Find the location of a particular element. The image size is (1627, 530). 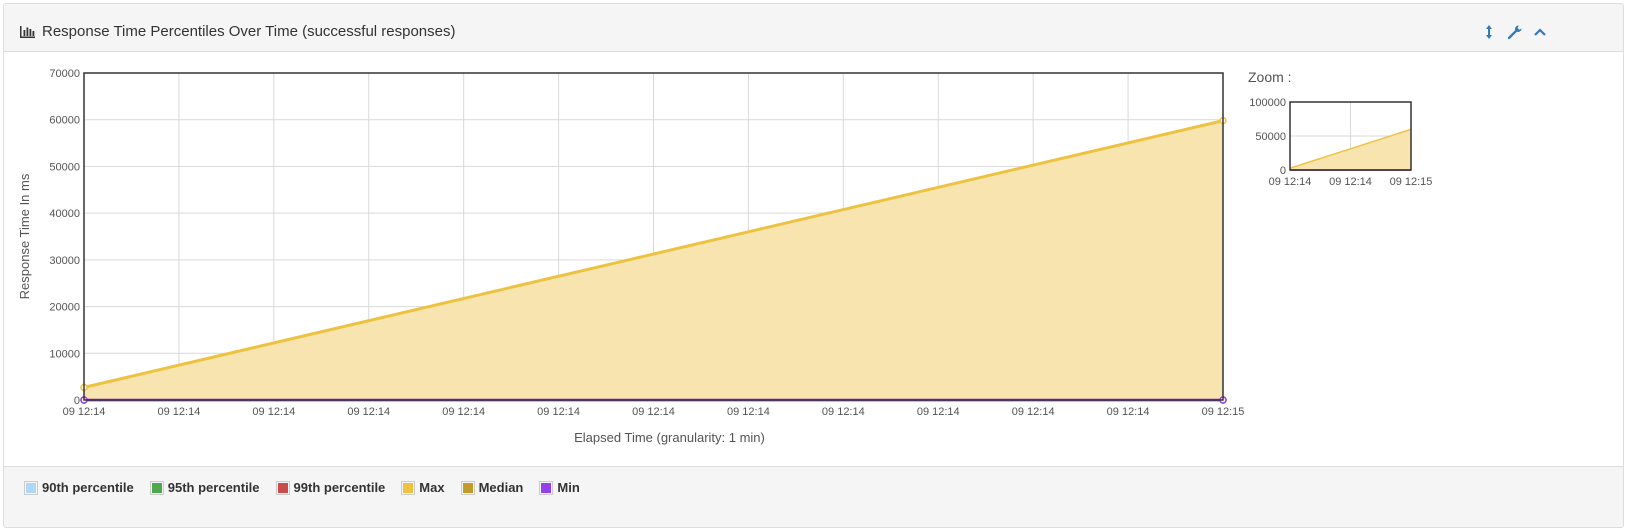

legend-label: 99th percentile is located at coordinates (339, 487).